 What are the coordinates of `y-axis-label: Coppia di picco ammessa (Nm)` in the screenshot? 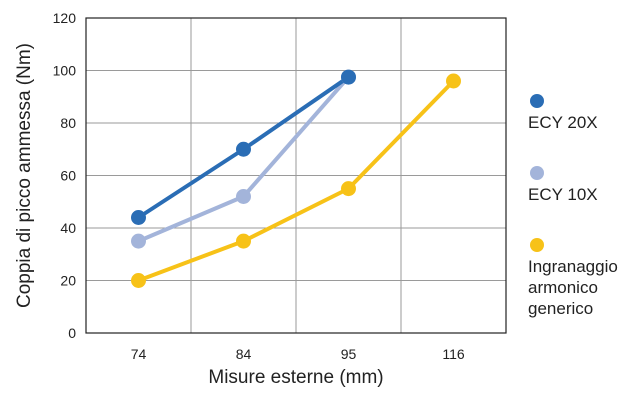 It's located at (24, 175).